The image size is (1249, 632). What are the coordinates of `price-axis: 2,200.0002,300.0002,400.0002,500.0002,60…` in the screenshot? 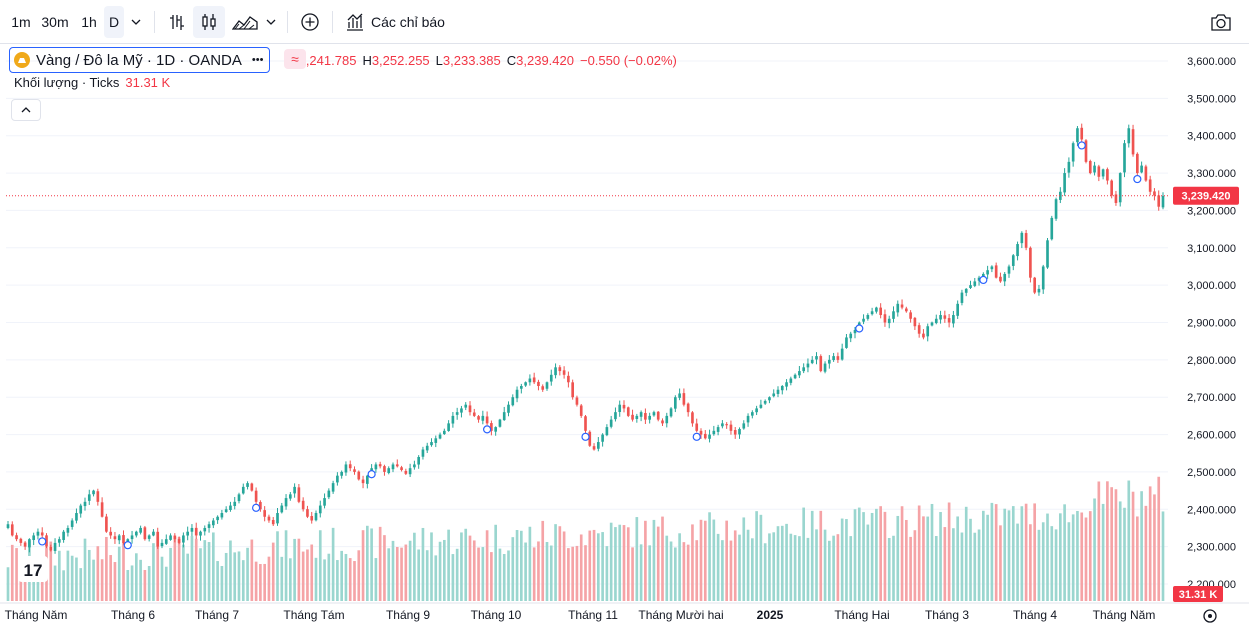 It's located at (1206, 329).